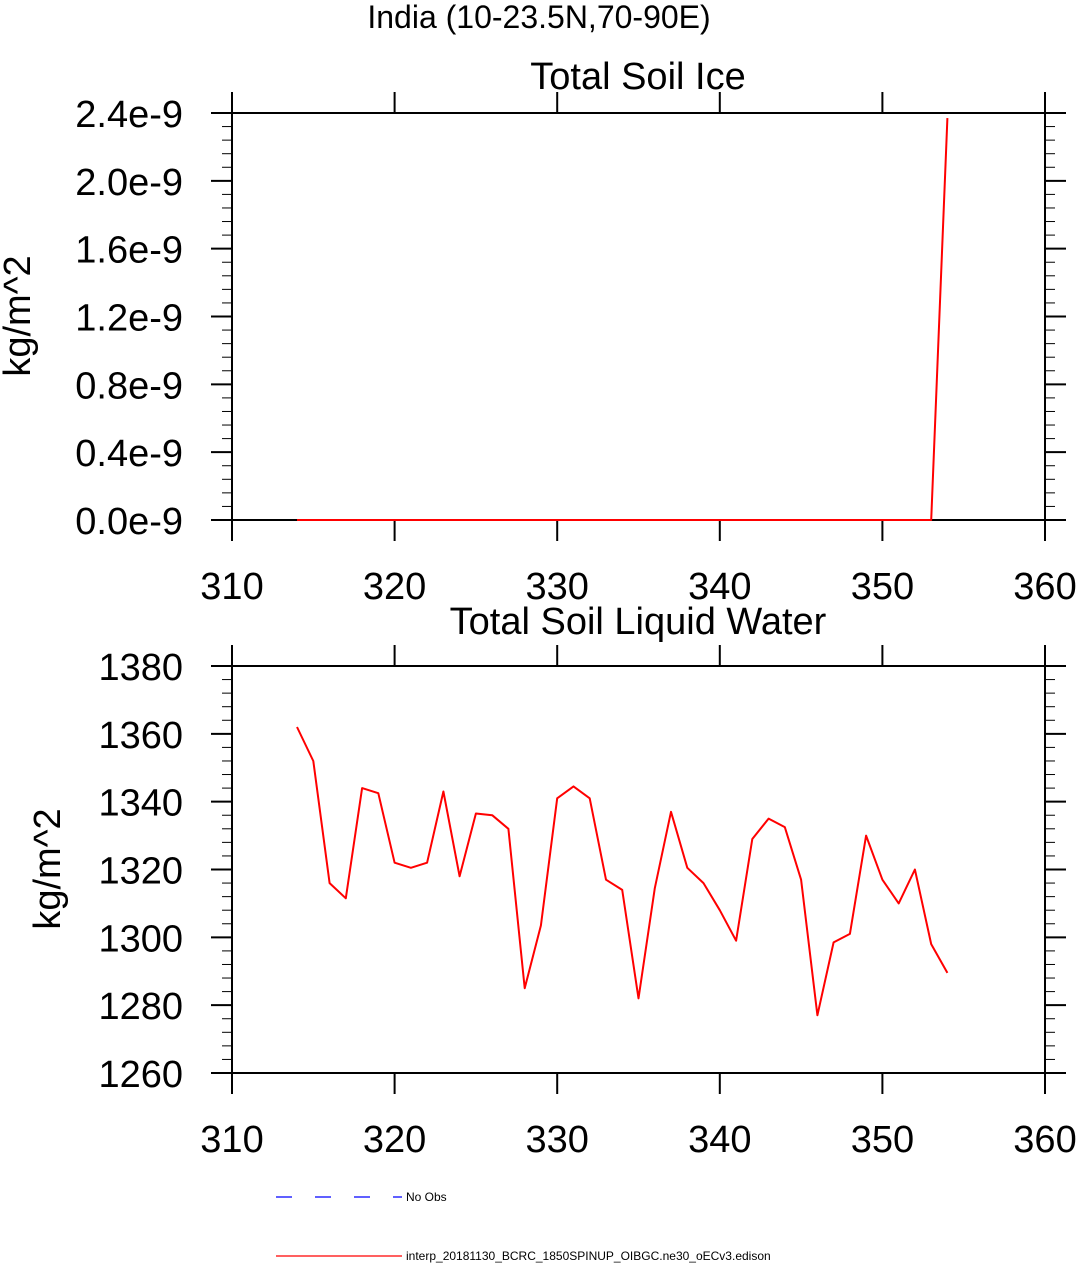 This screenshot has height=1264, width=1078. Describe the element at coordinates (129, 183) in the screenshot. I see `y-tick-label: 2.0e-9` at that location.